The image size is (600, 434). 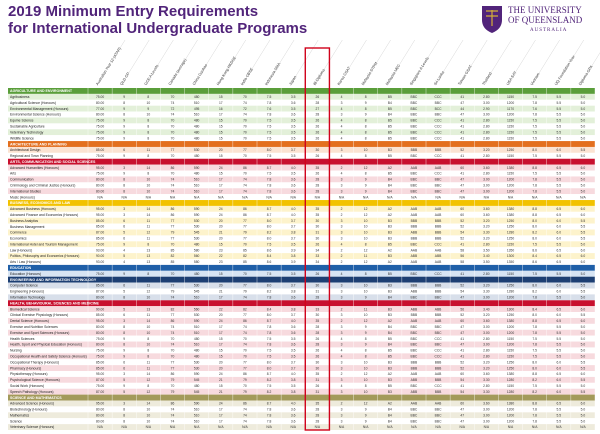 I want to click on cell: 56, so click(x=462, y=256).